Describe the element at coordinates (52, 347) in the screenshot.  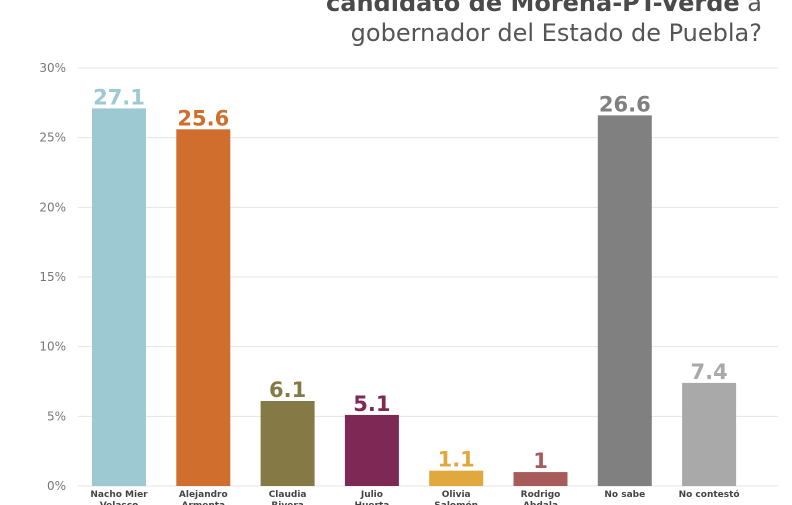
I see `y-tick-label: 10%` at that location.